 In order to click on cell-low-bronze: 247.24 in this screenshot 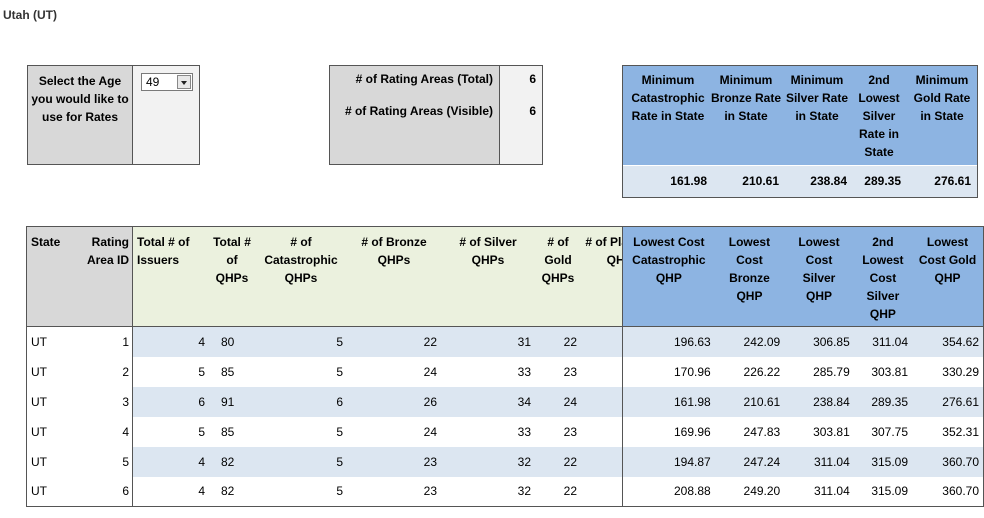, I will do `click(749, 461)`.